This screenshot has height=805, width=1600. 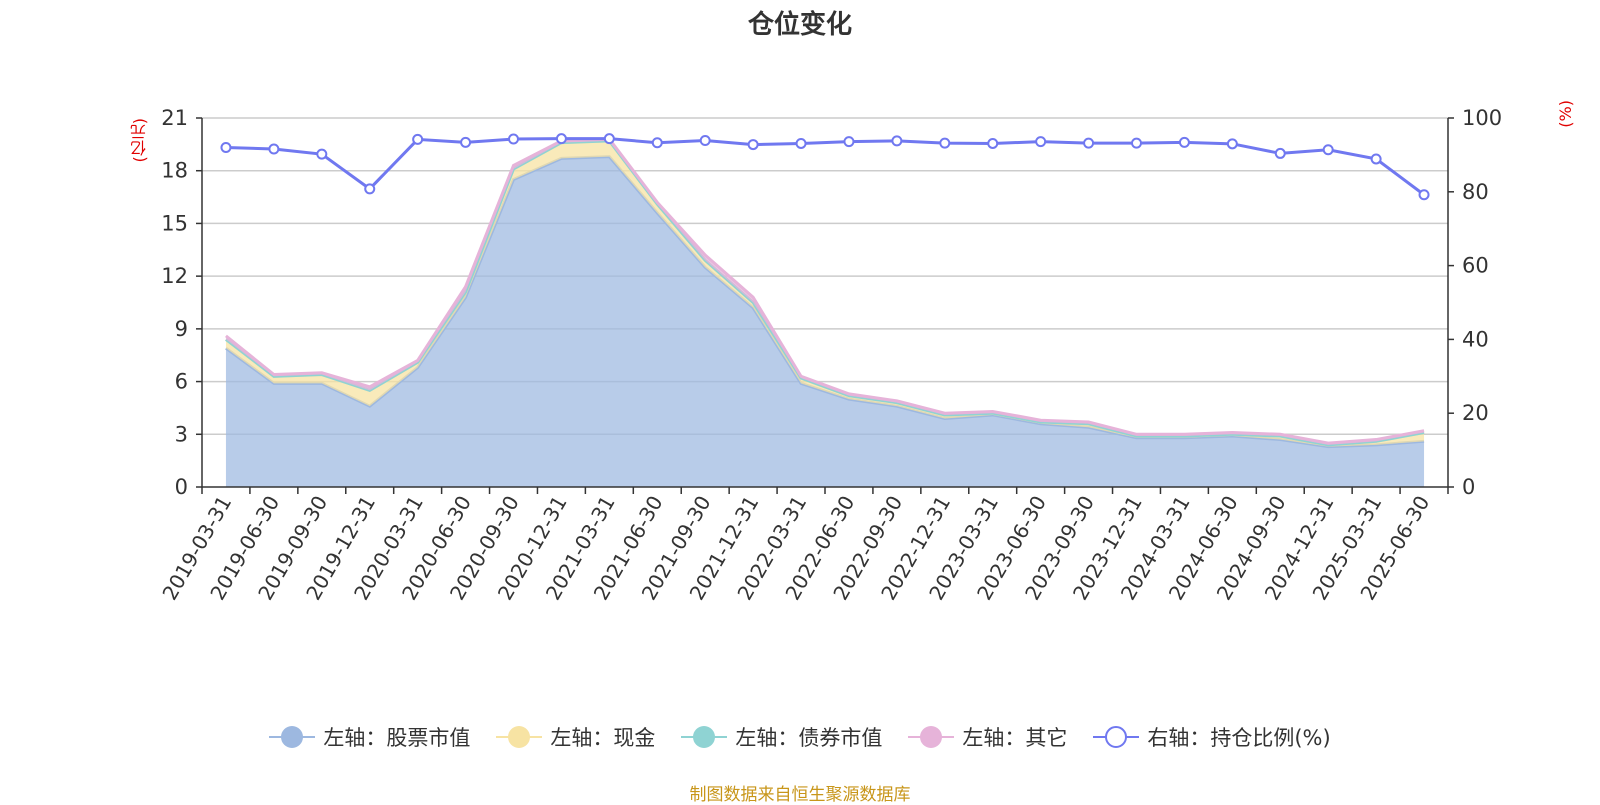 I want to click on ratio-line, so click(x=825, y=167).